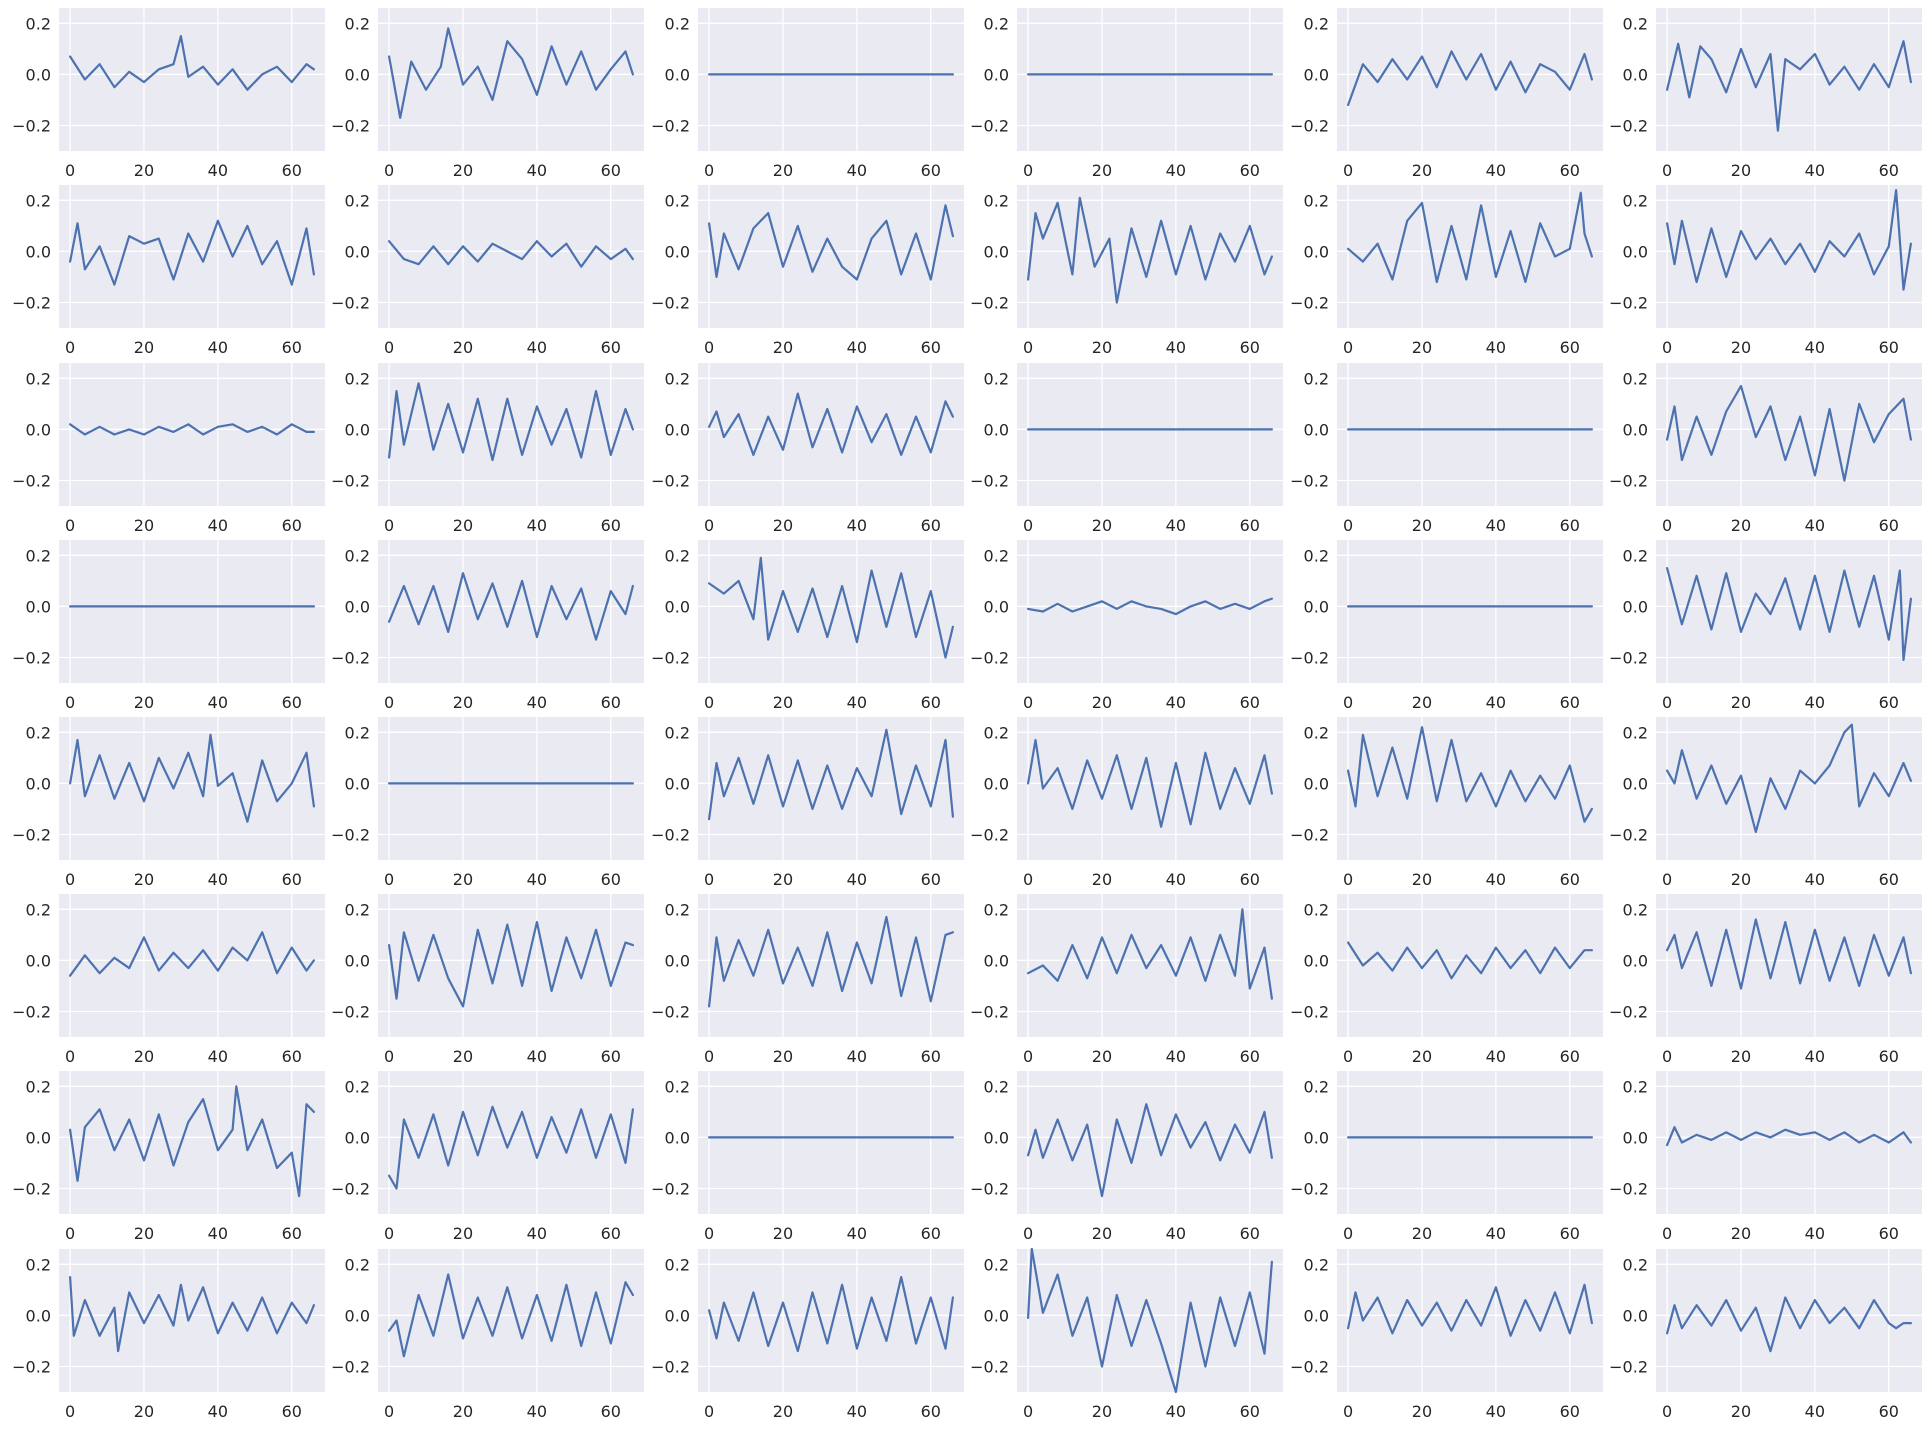  I want to click on subplot-r5-c5: 0.2 0.0 −0.2 0 20 40 60, so click(1446, 803).